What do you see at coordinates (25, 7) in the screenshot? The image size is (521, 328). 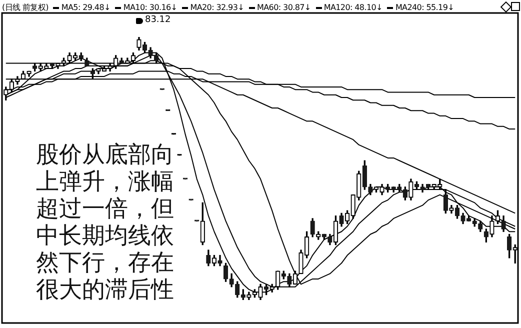 I see `chart-title: (日线 前复权)` at bounding box center [25, 7].